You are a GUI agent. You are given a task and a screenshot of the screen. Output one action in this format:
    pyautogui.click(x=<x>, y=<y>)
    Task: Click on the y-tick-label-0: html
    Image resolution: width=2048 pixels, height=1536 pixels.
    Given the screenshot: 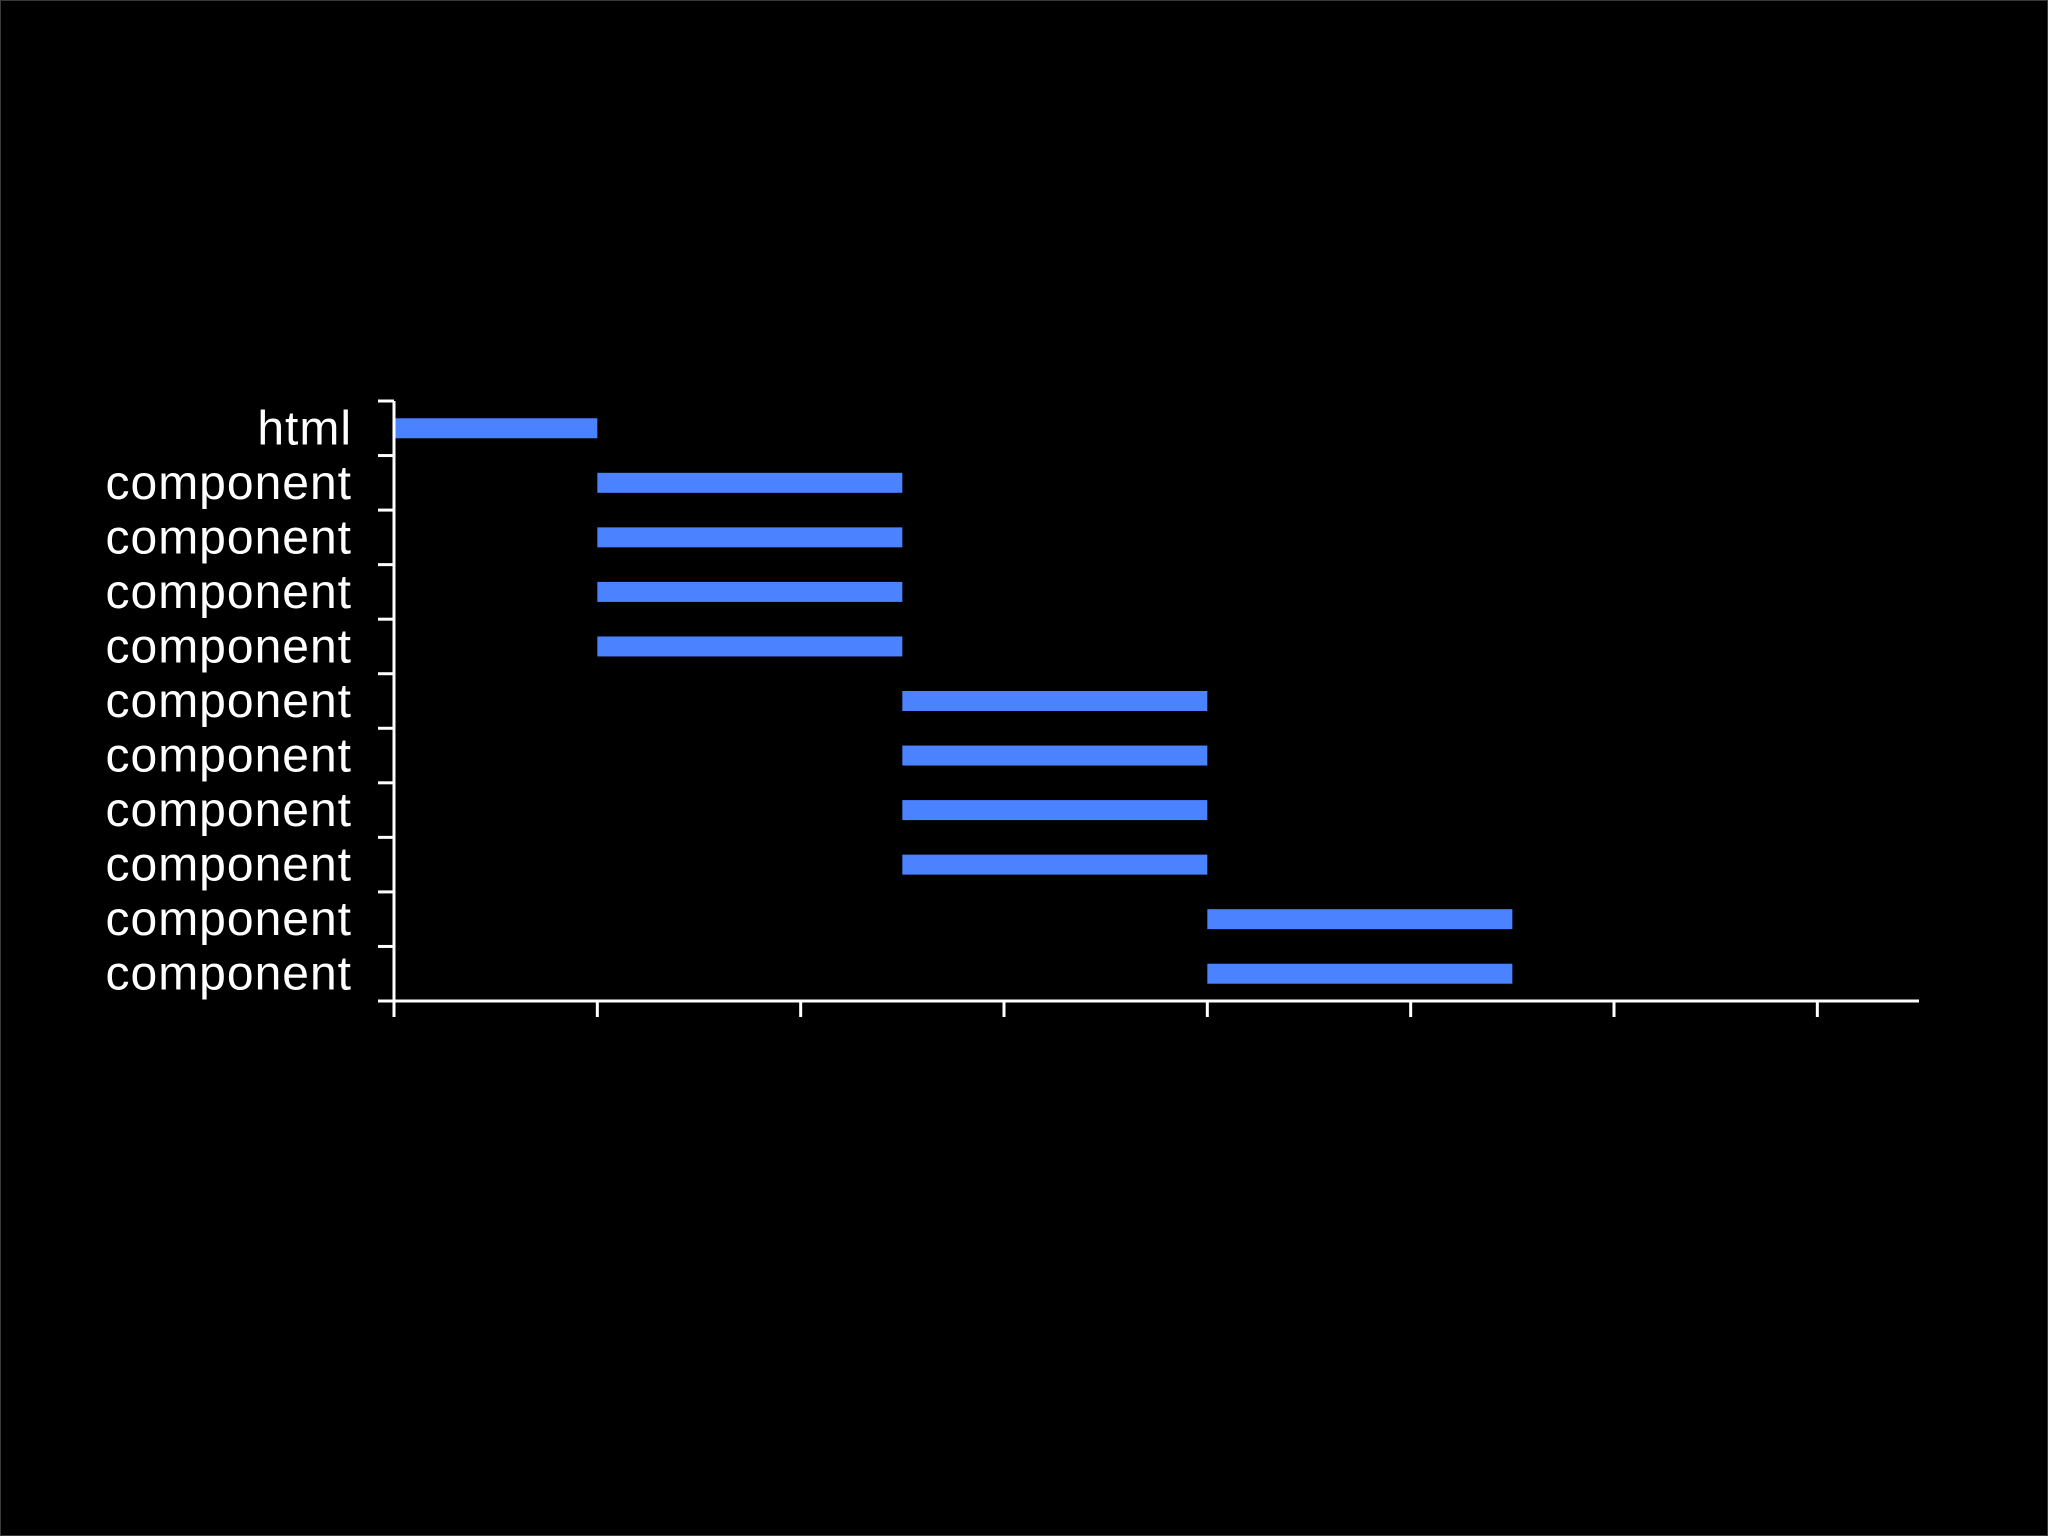 What is the action you would take?
    pyautogui.click(x=304, y=428)
    